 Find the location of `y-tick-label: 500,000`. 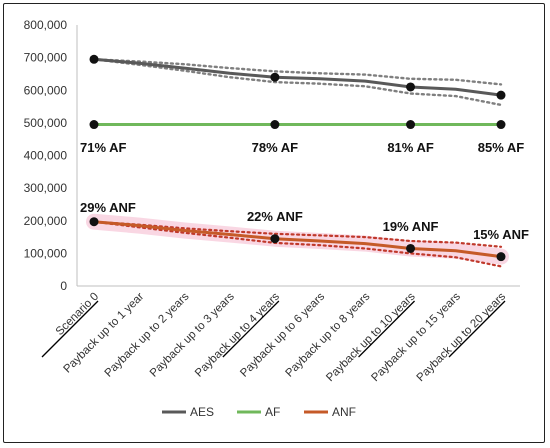

y-tick-label: 500,000 is located at coordinates (46, 123).